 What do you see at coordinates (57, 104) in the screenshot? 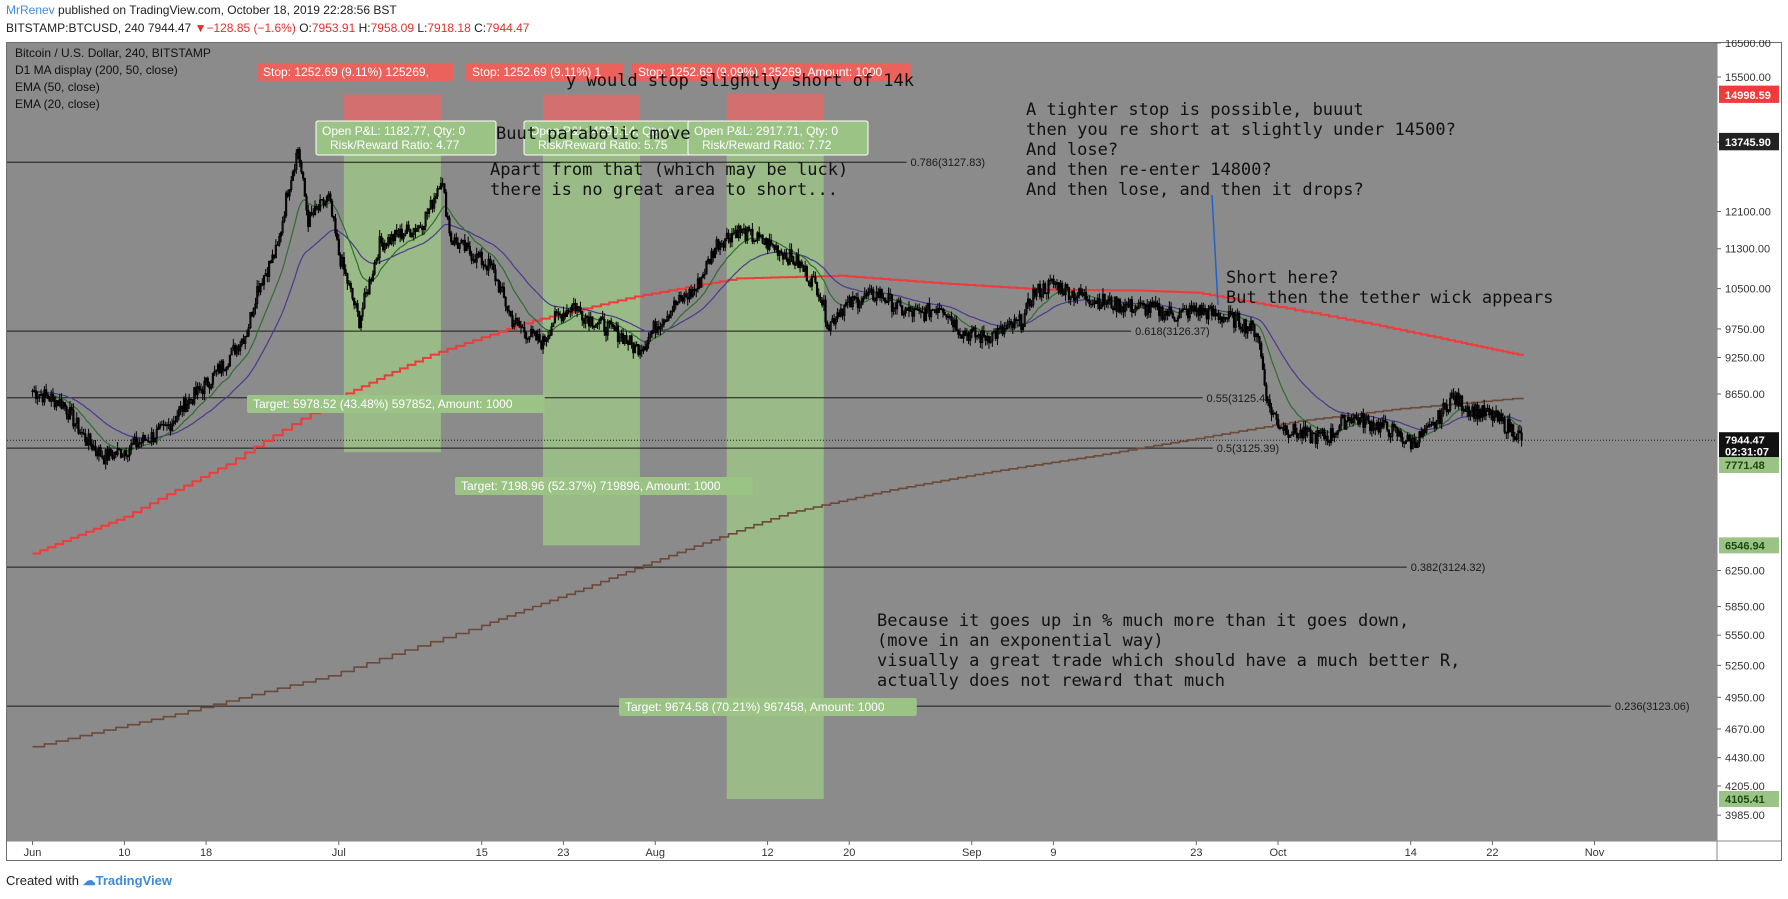
I see `legend-ema20: EMA (20, close)` at bounding box center [57, 104].